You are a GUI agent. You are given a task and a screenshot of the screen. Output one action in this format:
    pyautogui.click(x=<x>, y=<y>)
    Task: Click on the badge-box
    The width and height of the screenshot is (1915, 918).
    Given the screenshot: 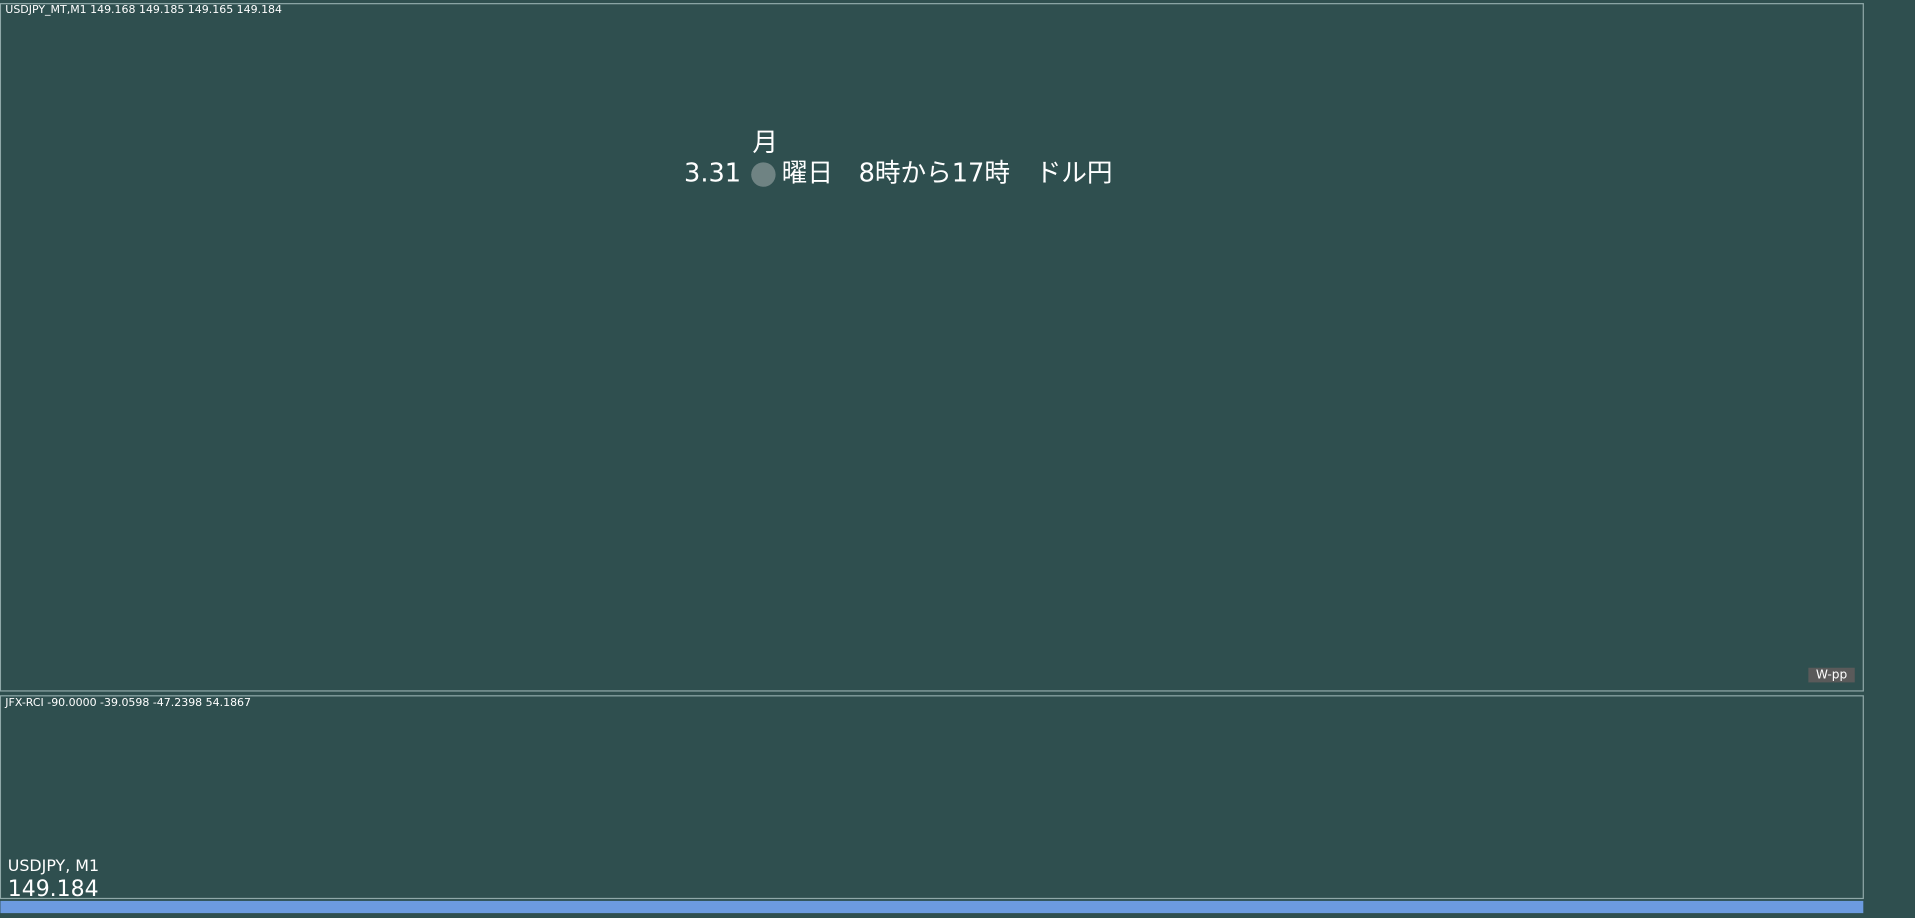 What is the action you would take?
    pyautogui.click(x=1831, y=675)
    